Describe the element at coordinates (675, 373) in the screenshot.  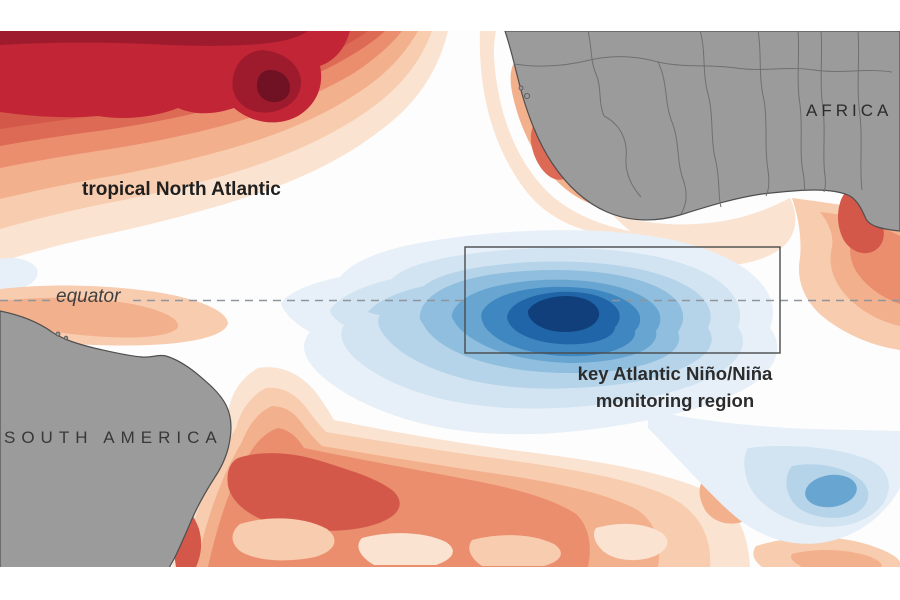
I see `label-monitoring-region-line1: key Atlantic Niño/Niña` at that location.